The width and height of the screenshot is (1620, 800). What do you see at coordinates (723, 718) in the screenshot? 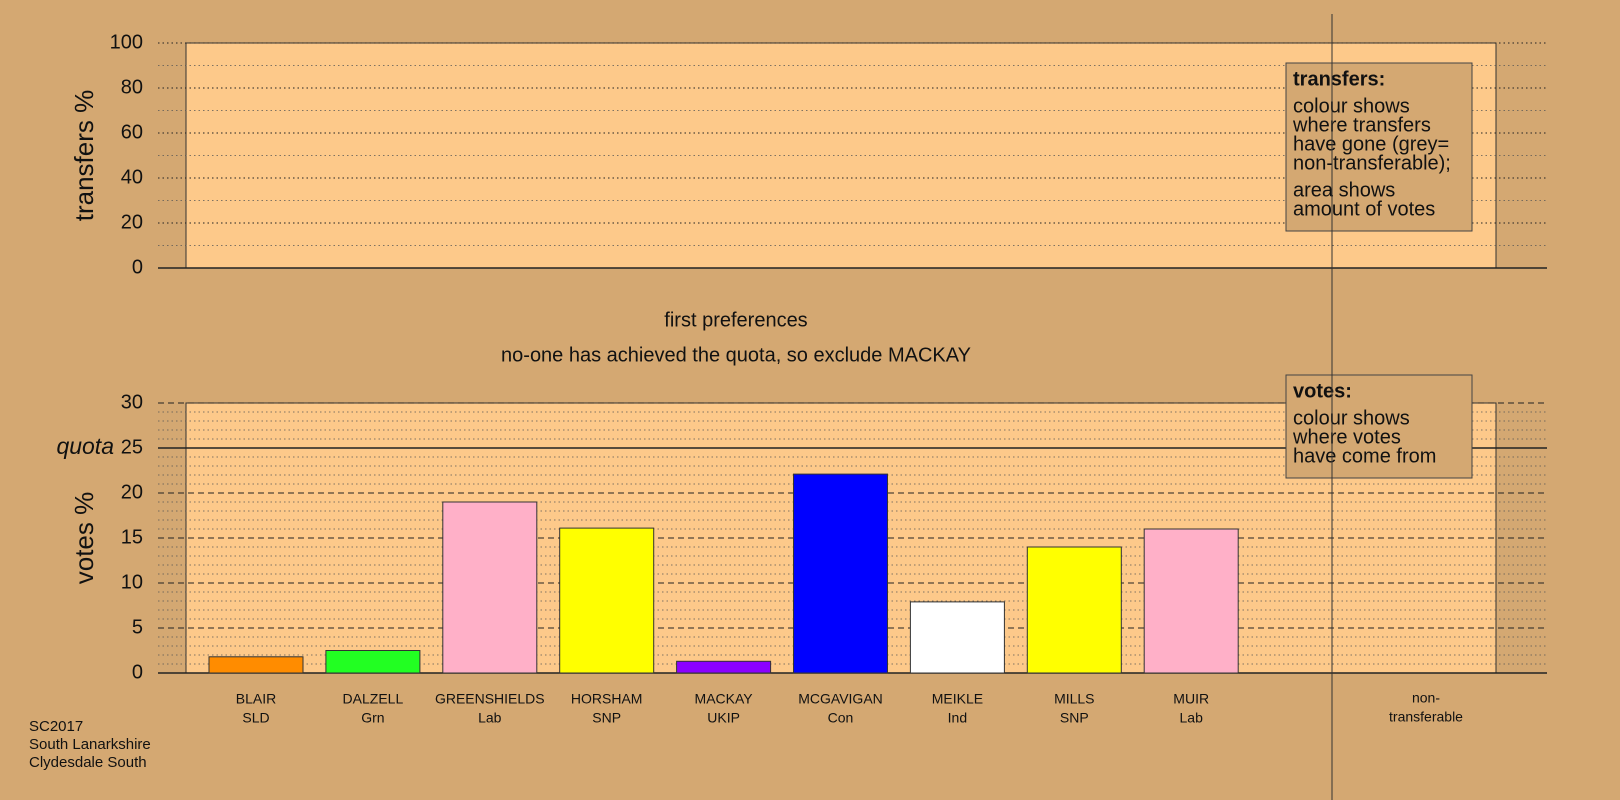
I see `x-tick-sublabel: UKIP` at bounding box center [723, 718].